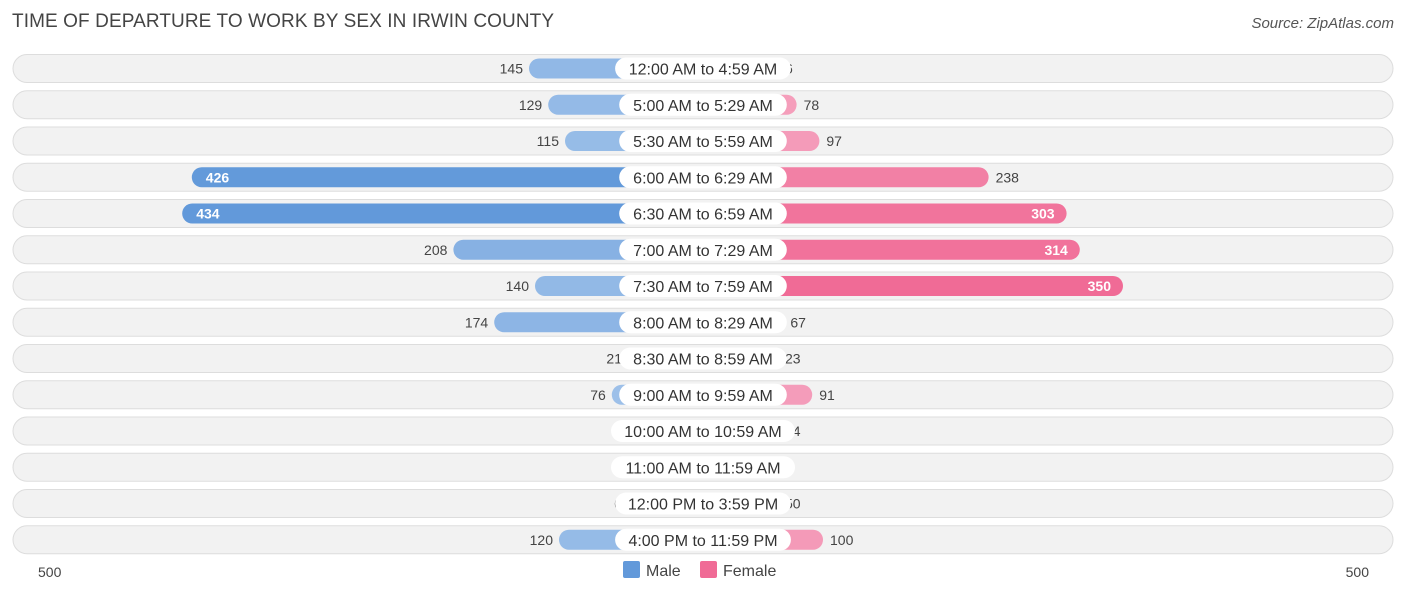 The width and height of the screenshot is (1406, 595). What do you see at coordinates (218, 177) in the screenshot?
I see `value-label-male: 426` at bounding box center [218, 177].